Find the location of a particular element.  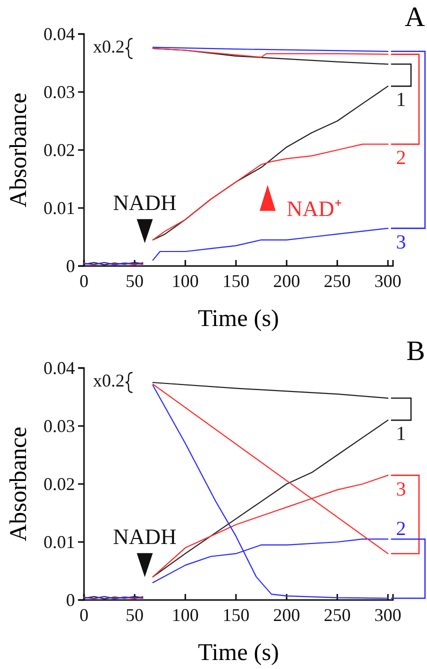

chart-title: A is located at coordinates (415, 17).